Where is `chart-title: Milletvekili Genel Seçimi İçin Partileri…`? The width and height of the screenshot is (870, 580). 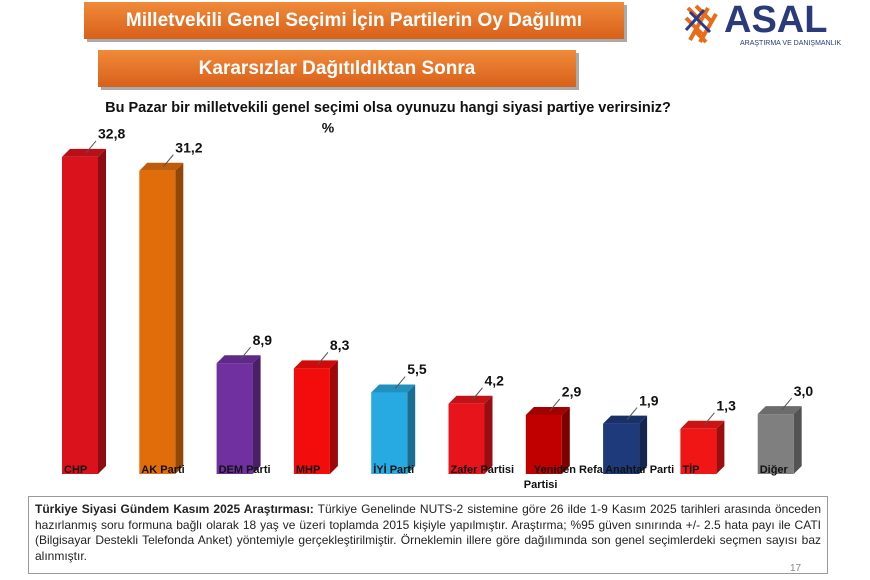 chart-title: Milletvekili Genel Seçimi İçin Partileri… is located at coordinates (354, 20).